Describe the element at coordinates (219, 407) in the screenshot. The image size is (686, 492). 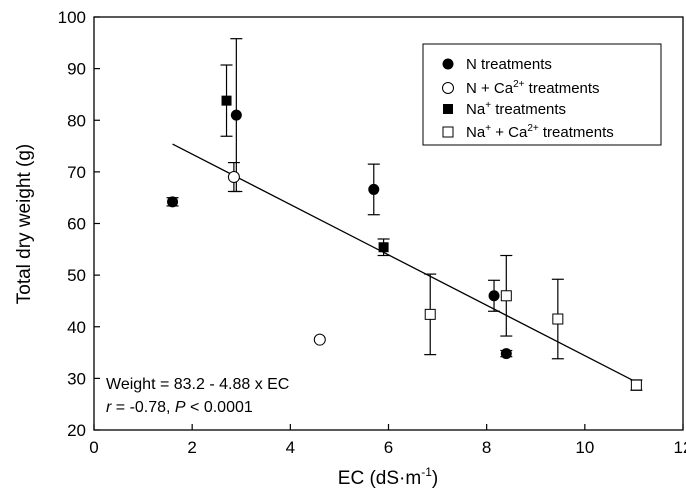
I see `stats-p-value: < 0.0001` at that location.